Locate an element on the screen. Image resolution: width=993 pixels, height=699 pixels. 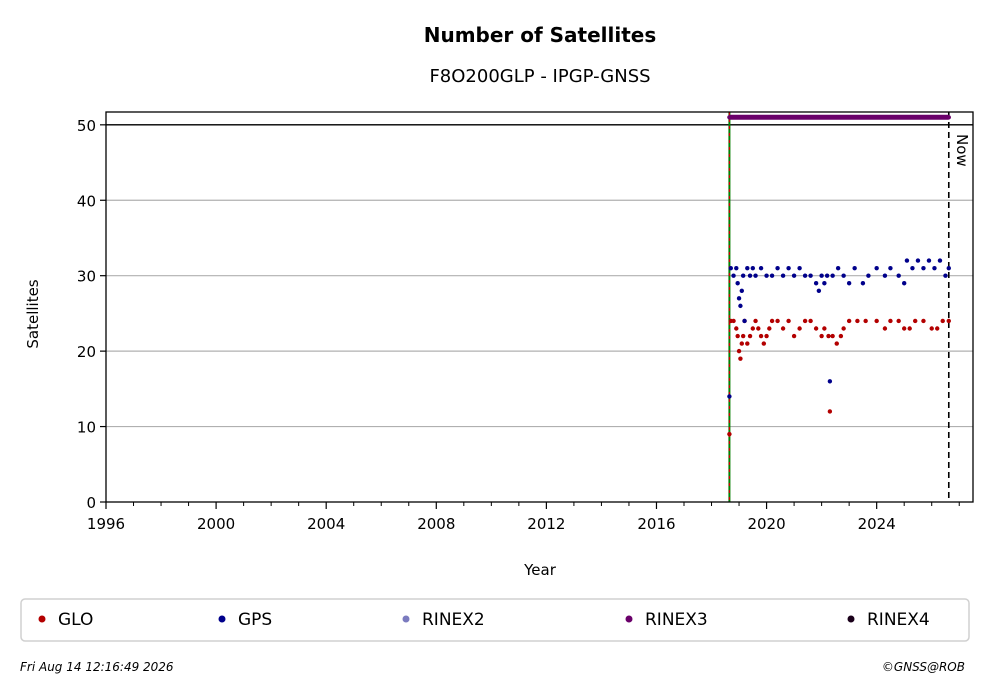
x-tick-label: 2016 is located at coordinates (656, 524).